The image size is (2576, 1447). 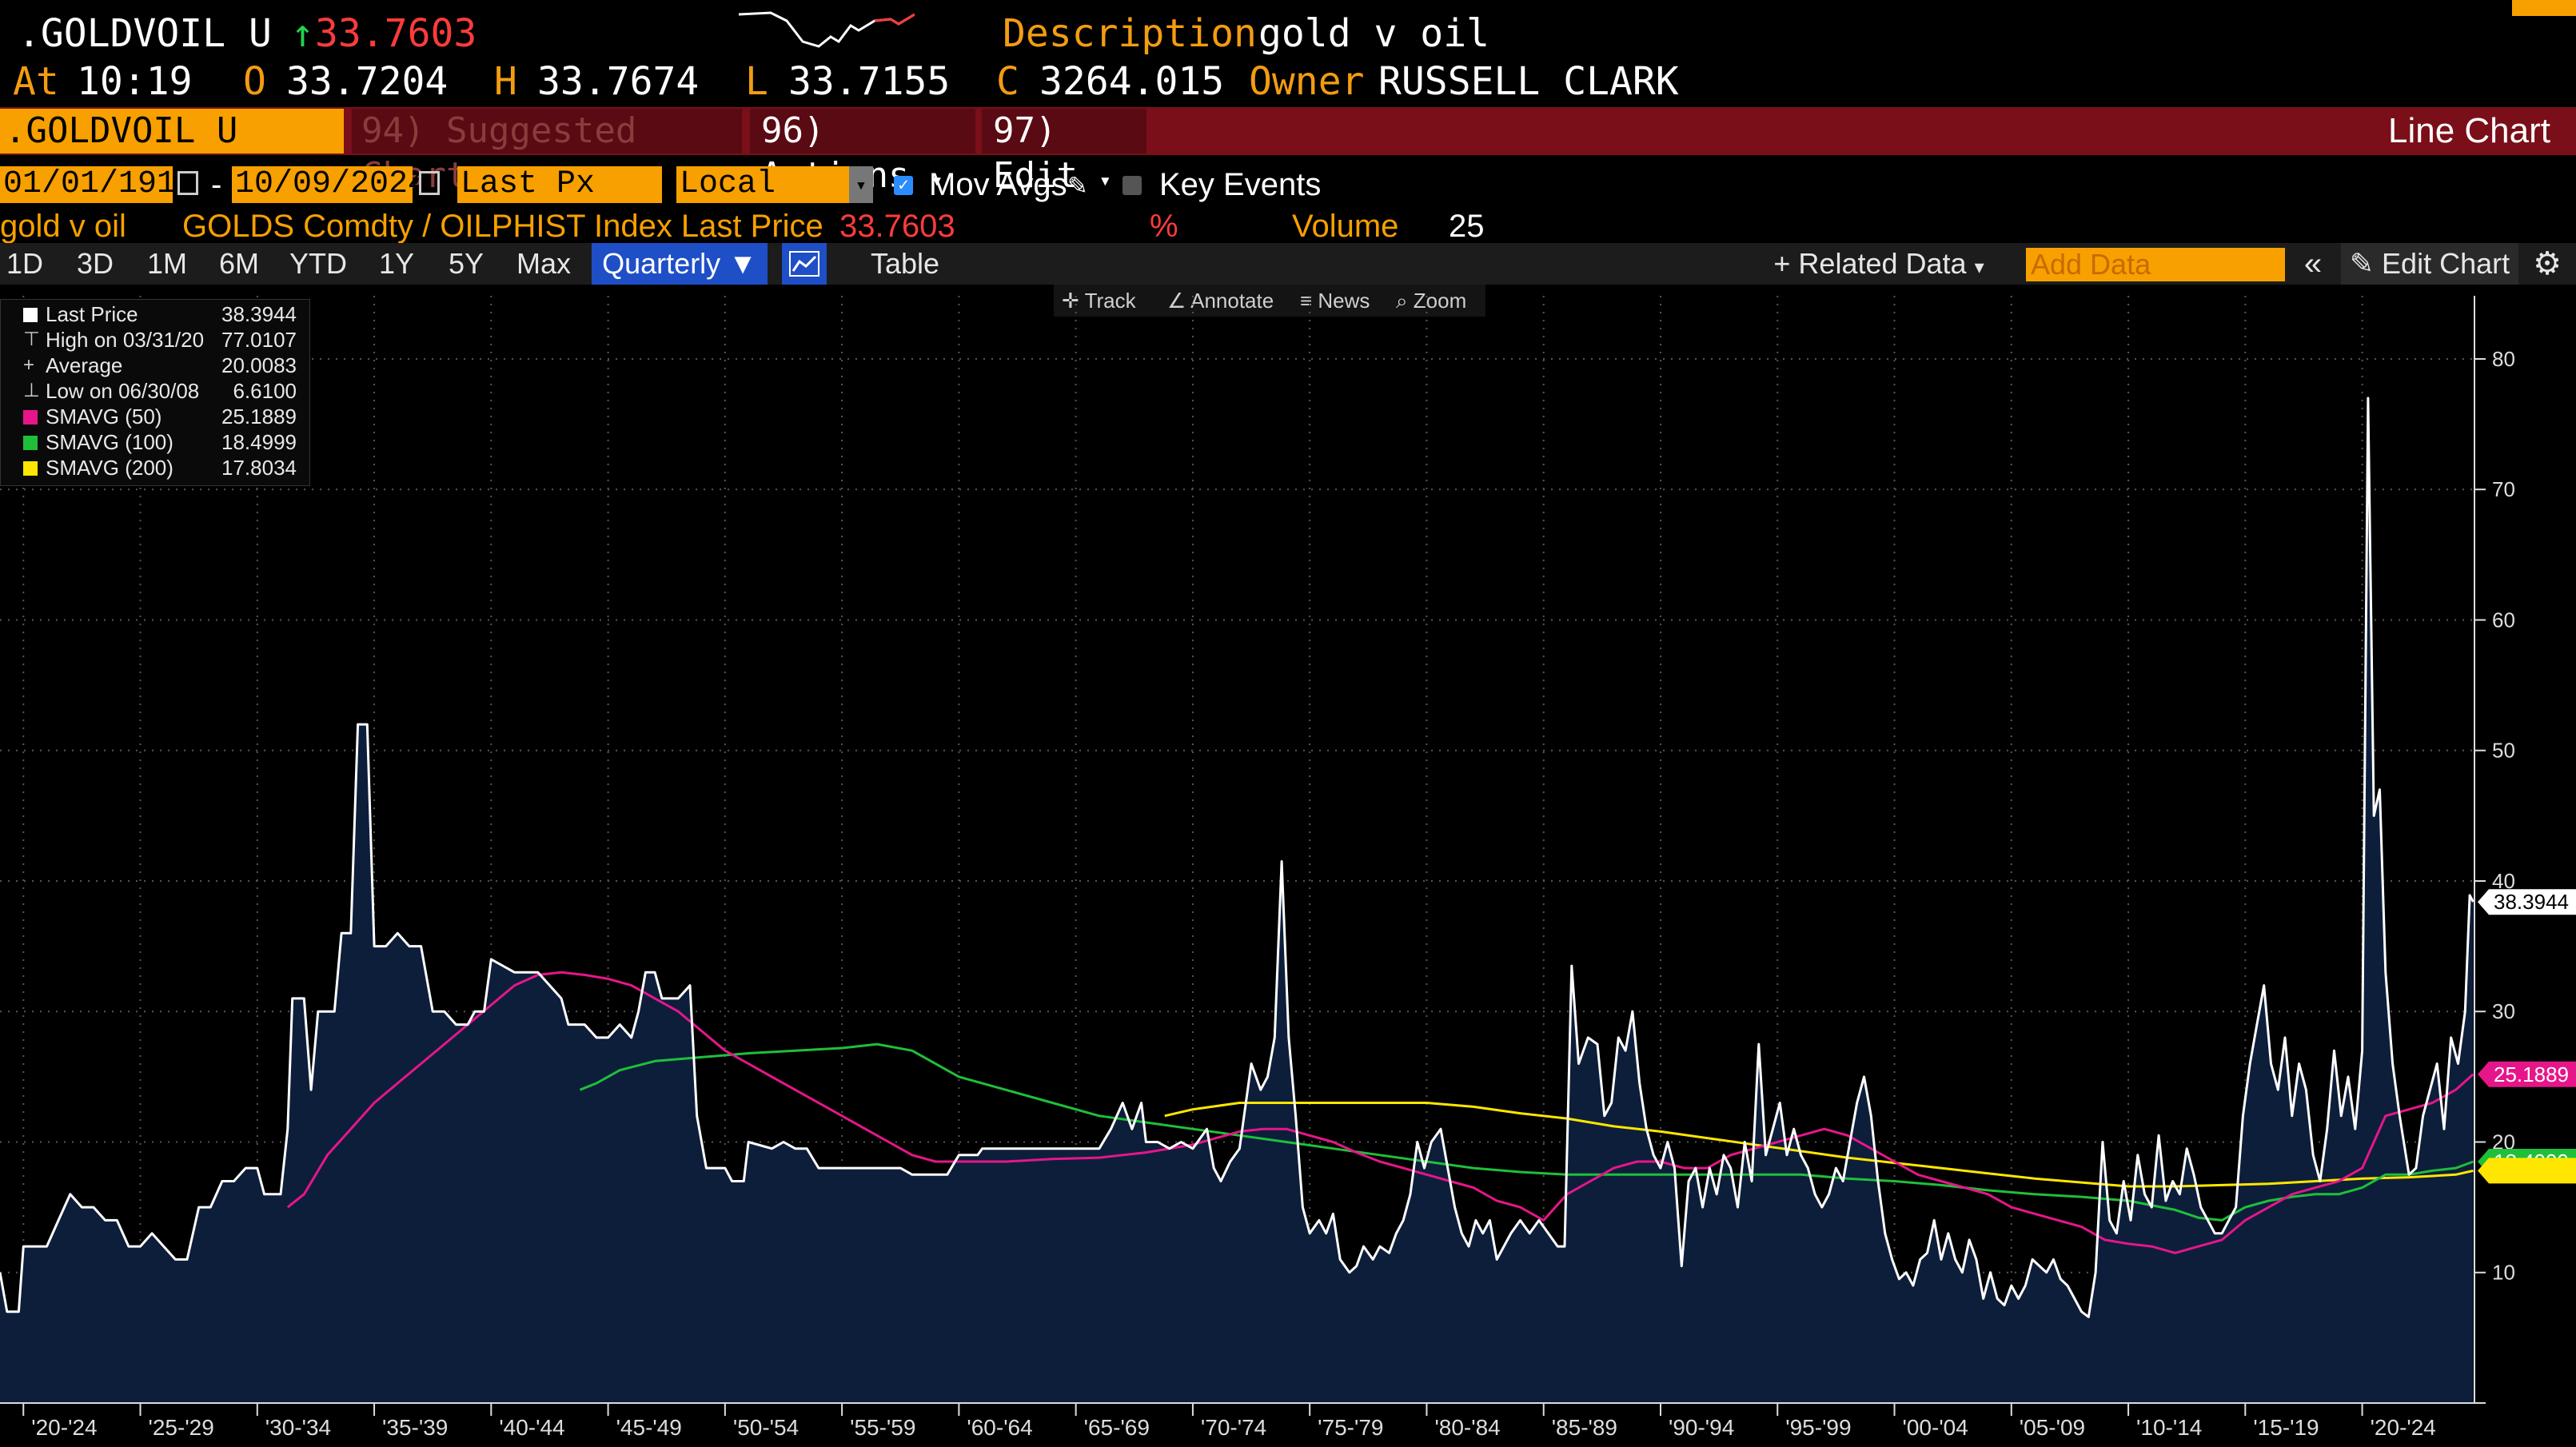 I want to click on legend-label: Low on 06/30/08, so click(x=123, y=391).